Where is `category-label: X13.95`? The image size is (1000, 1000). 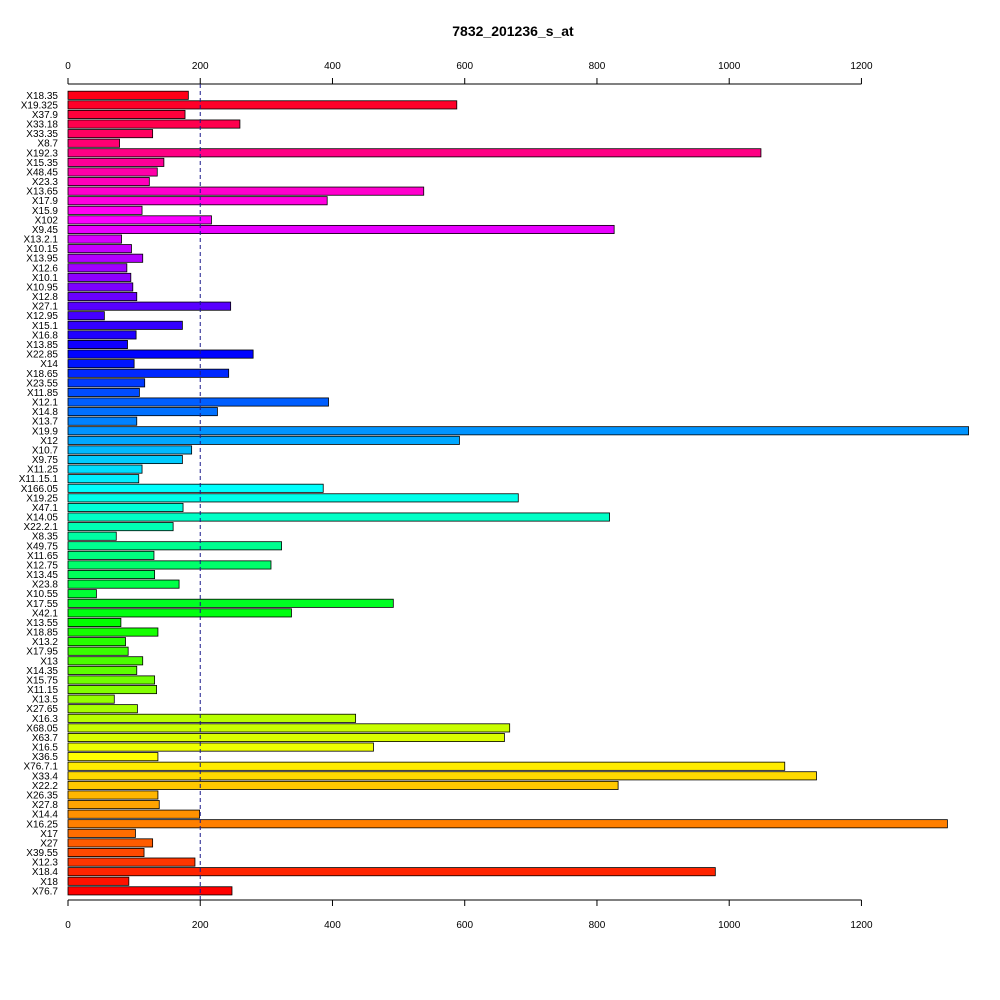 category-label: X13.95 is located at coordinates (42, 259).